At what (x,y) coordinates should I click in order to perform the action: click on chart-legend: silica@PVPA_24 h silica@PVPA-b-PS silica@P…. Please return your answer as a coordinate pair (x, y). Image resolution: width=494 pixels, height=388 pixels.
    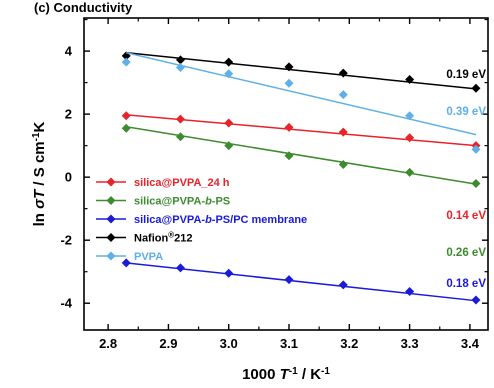
    Looking at the image, I should click on (201, 220).